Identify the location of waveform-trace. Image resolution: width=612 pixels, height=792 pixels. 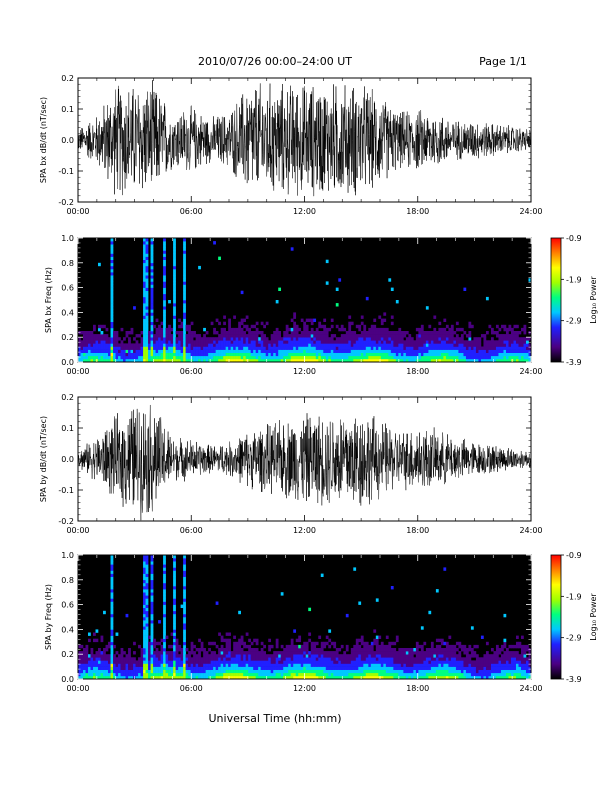
(304, 138).